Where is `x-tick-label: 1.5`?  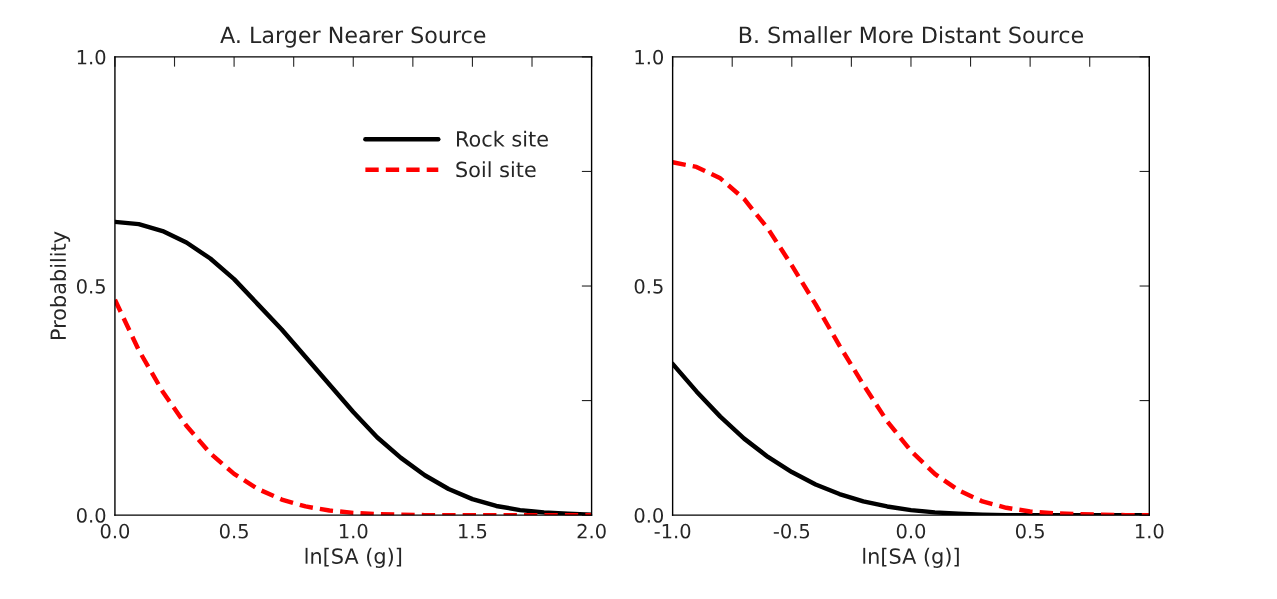
x-tick-label: 1.5 is located at coordinates (473, 531).